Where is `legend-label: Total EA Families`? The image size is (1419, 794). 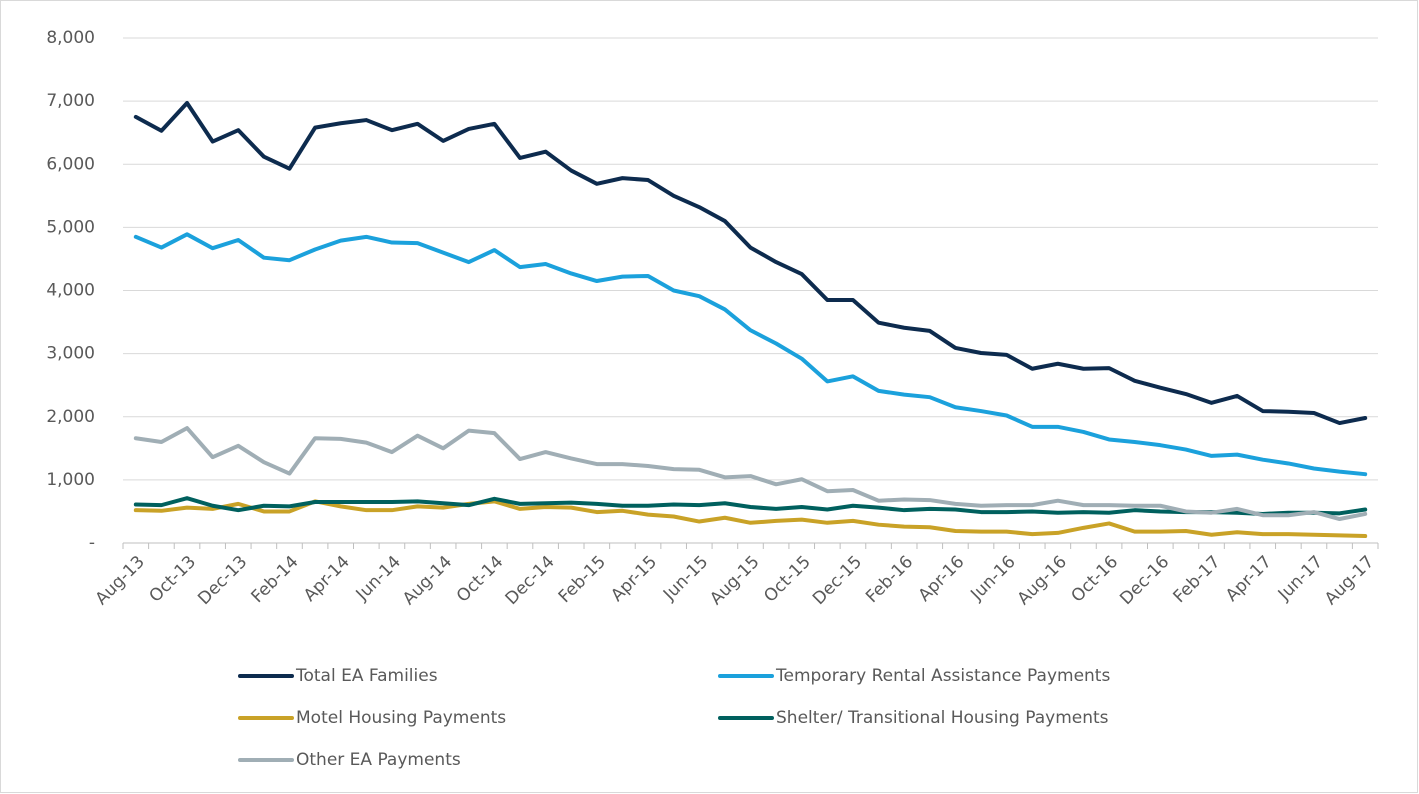 legend-label: Total EA Families is located at coordinates (366, 676).